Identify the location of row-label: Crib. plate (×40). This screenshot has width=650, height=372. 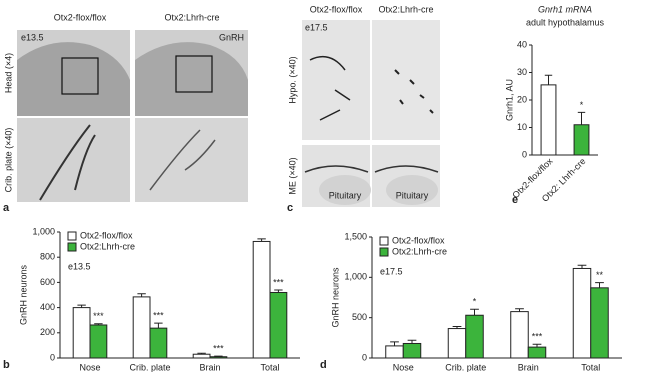
(8, 160).